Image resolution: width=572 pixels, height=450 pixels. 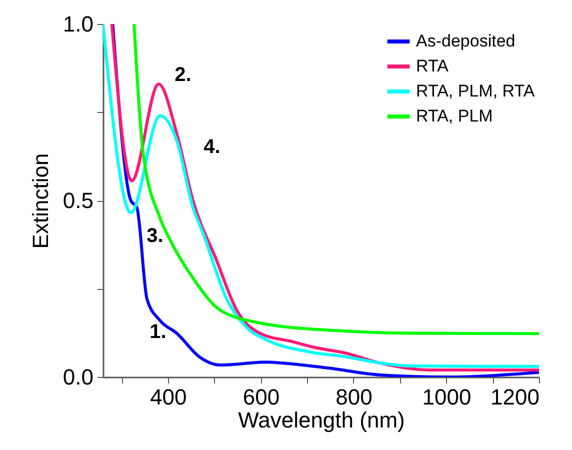 I want to click on legend-label: RTA, PLM, RTA, so click(x=476, y=91).